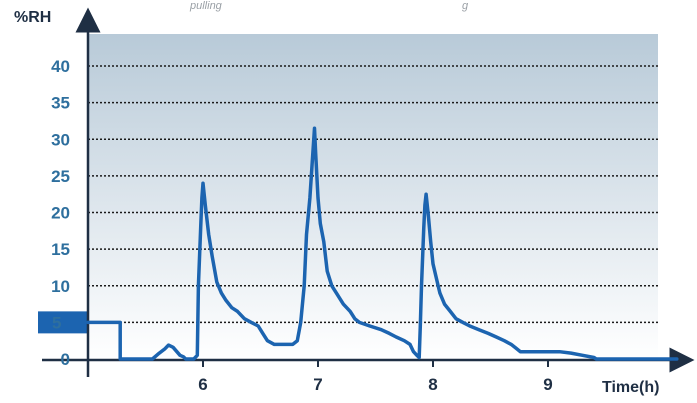 This screenshot has width=697, height=403. What do you see at coordinates (202, 384) in the screenshot?
I see `x-tick-label-6: 6` at bounding box center [202, 384].